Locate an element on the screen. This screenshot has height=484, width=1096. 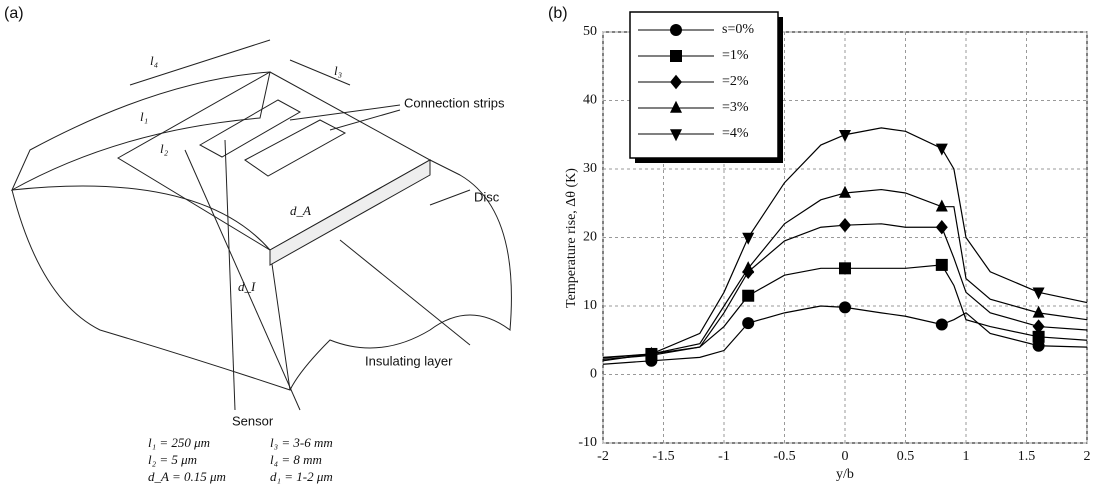
x-tick-label: 0 is located at coordinates (845, 456).